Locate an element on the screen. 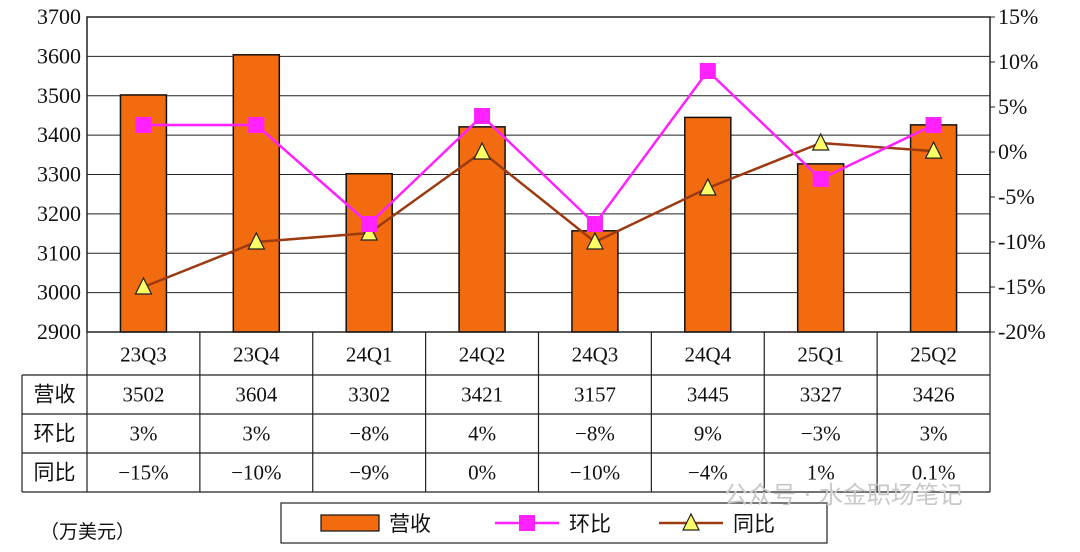  x-tick-label: 24Q3 is located at coordinates (595, 355).